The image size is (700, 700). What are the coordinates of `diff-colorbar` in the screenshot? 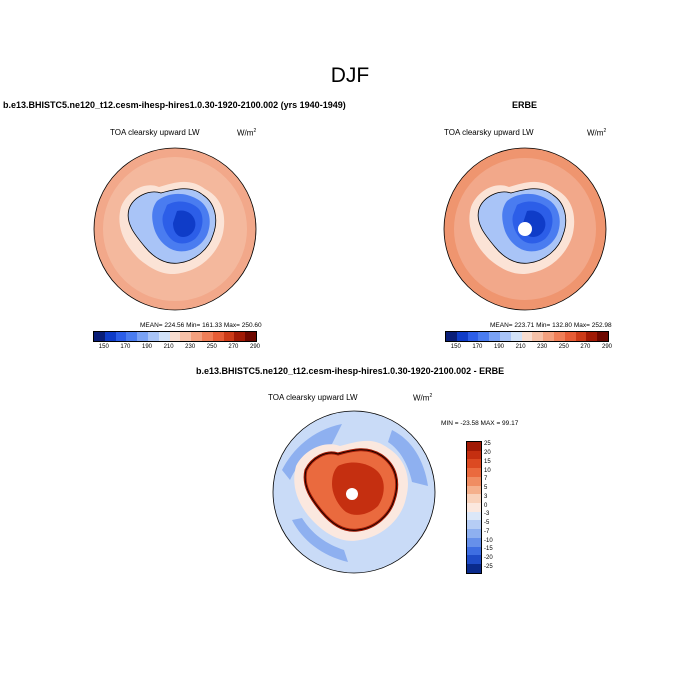 It's located at (474, 507).